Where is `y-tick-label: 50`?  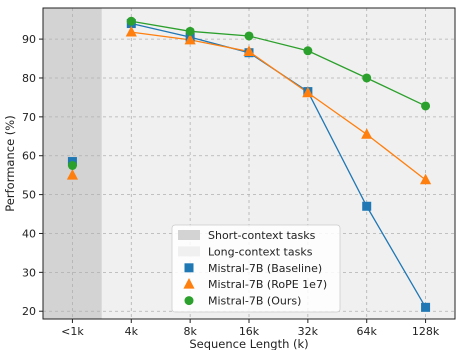 y-tick-label: 50 is located at coordinates (29, 195).